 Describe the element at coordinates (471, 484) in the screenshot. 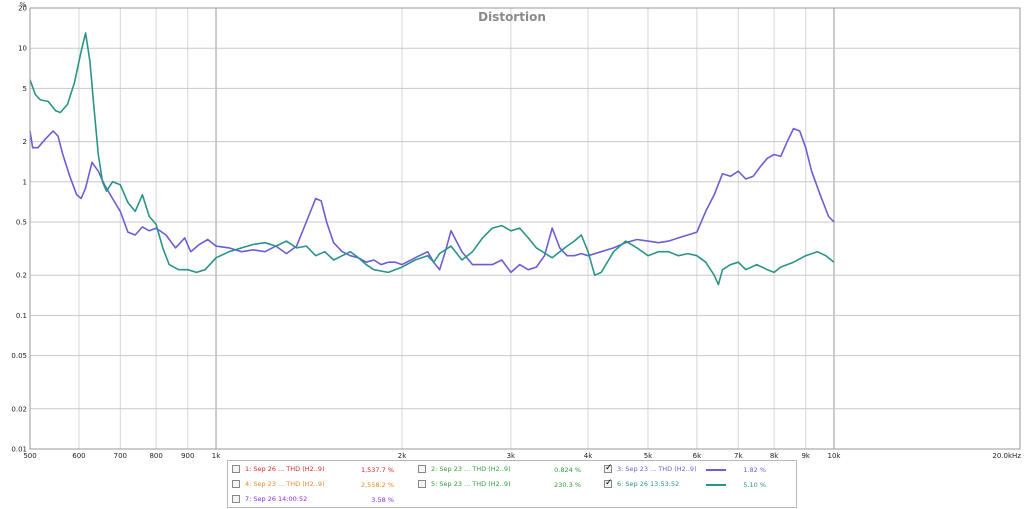

I see `legend-label-5: 5: Sep 23 ... THD (H2..9)` at that location.